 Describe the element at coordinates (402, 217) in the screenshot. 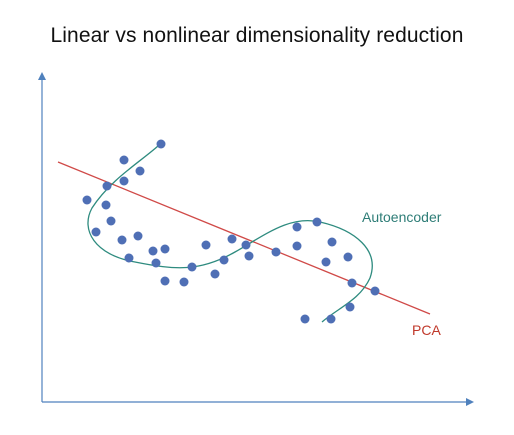

I see `autoencoder-label: Autoencoder` at that location.